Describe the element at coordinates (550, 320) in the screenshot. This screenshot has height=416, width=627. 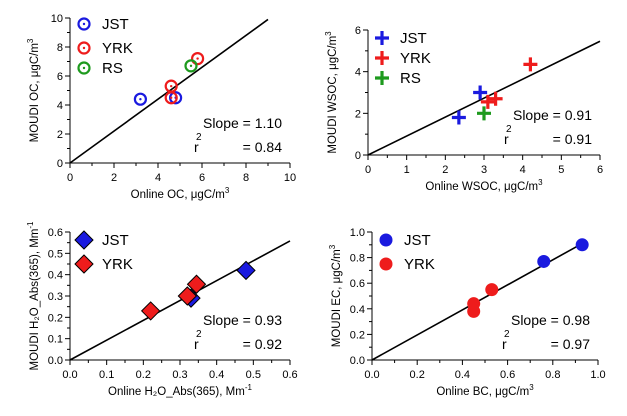
I see `slope-label: Slope = 0.98` at that location.